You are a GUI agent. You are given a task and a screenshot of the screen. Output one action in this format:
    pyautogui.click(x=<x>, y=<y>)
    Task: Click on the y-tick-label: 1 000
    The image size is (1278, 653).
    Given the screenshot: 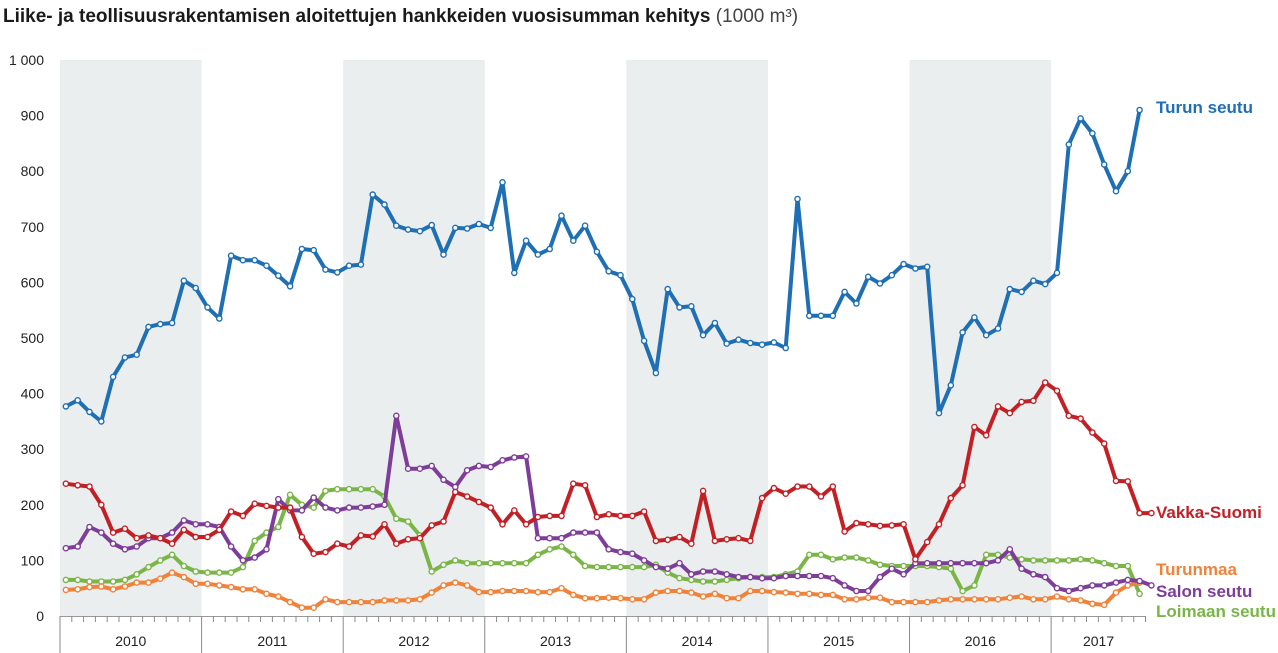 What is the action you would take?
    pyautogui.click(x=26, y=60)
    